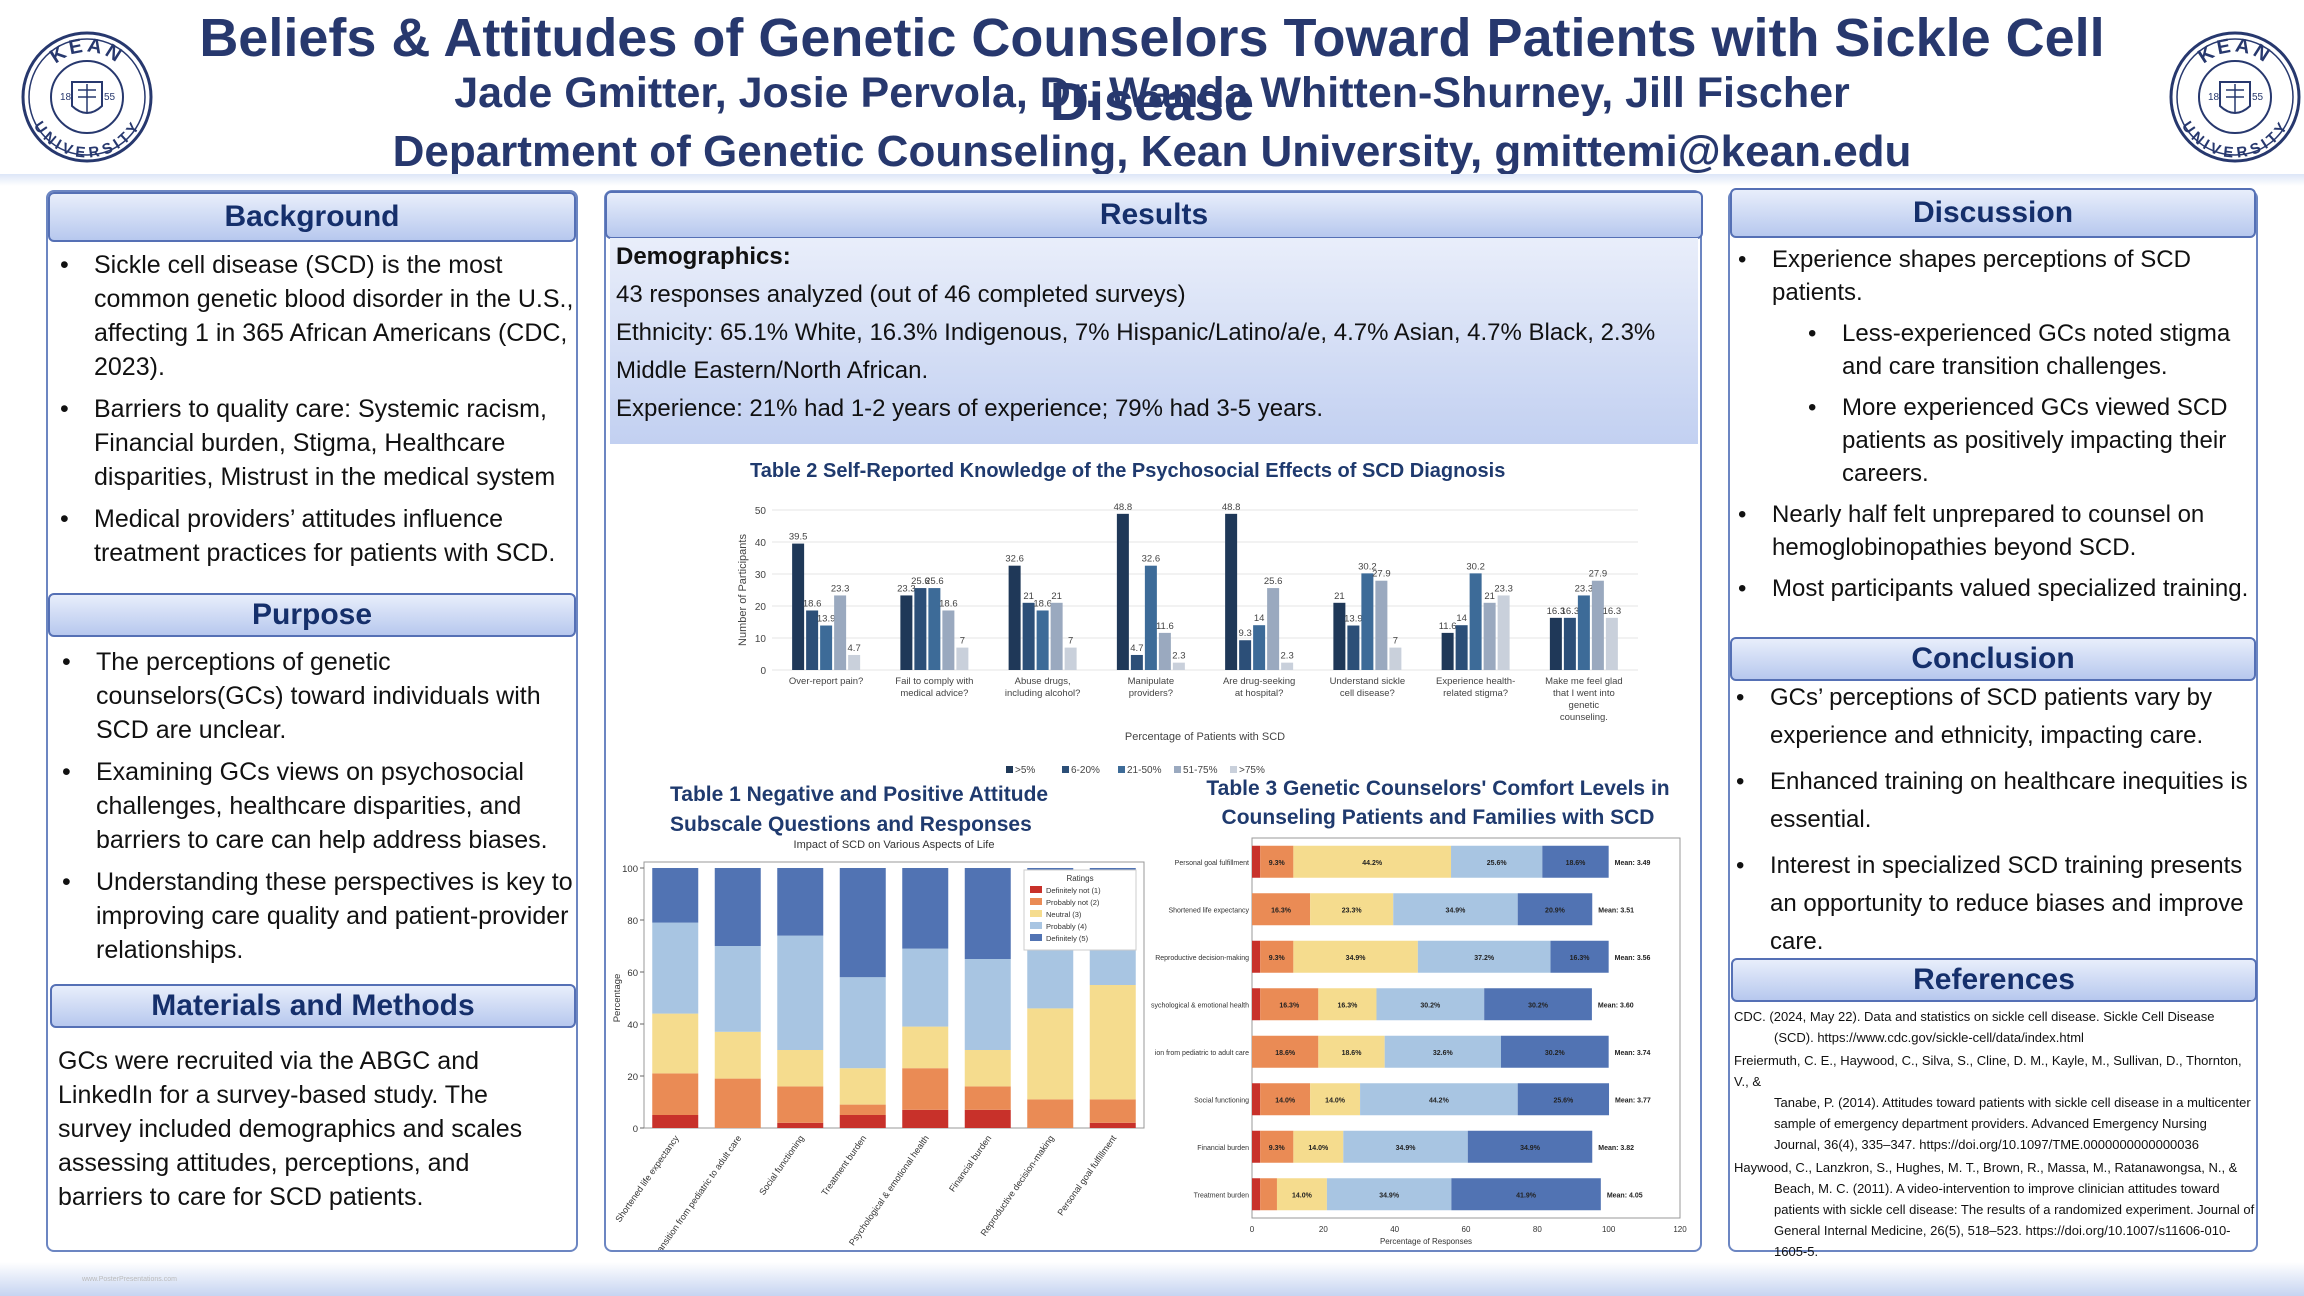 The image size is (2304, 1296). I want to click on purpose-heading: Purpose, so click(312, 615).